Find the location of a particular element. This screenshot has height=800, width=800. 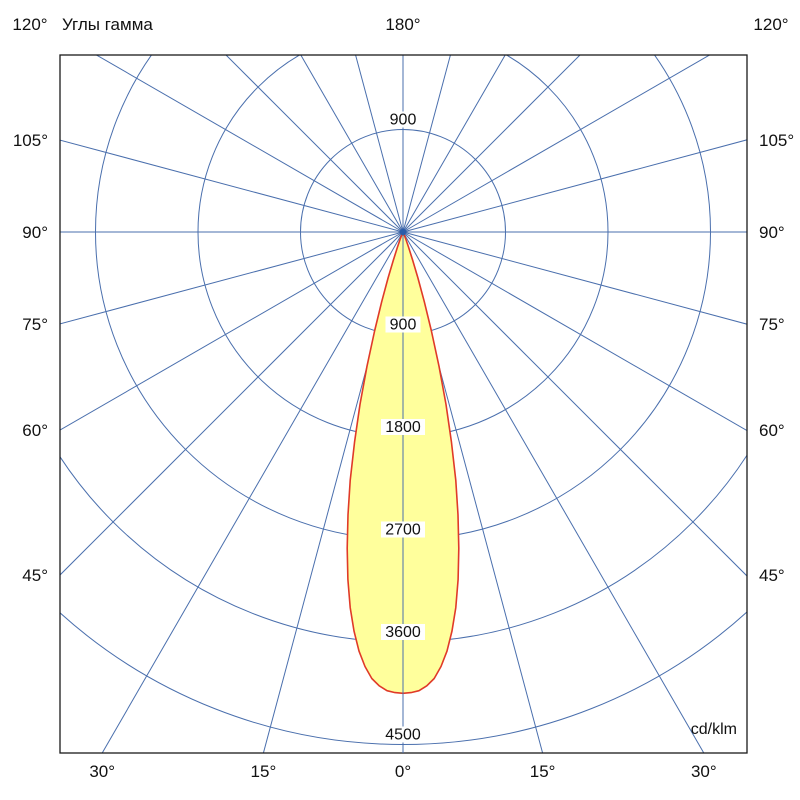

pole-dot is located at coordinates (403, 232).